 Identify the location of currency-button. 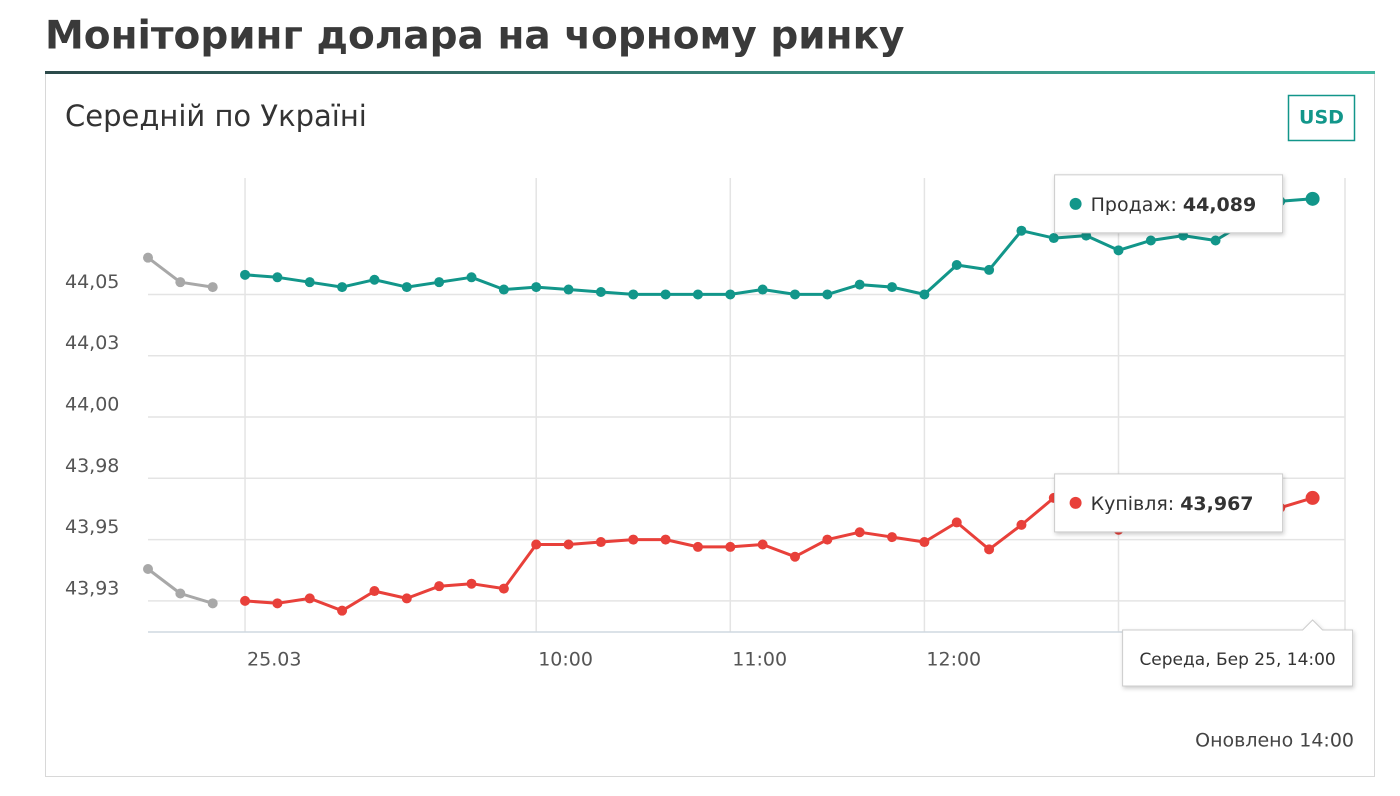
(1321, 118).